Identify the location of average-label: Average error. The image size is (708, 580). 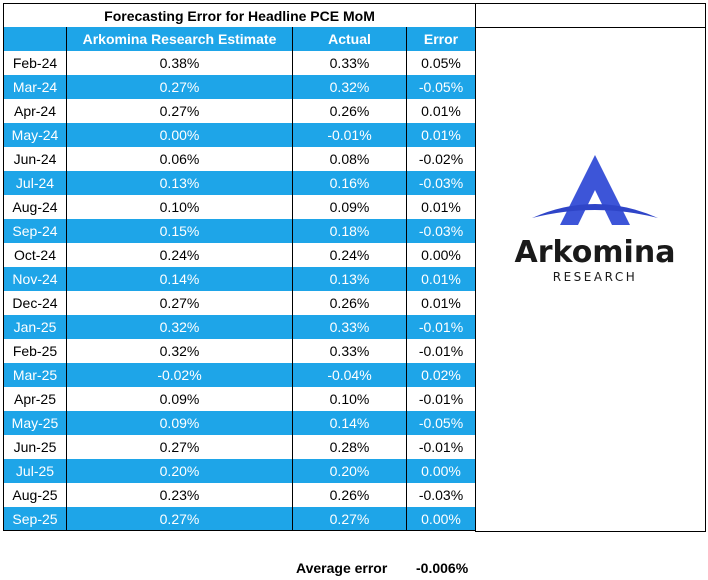
(342, 568).